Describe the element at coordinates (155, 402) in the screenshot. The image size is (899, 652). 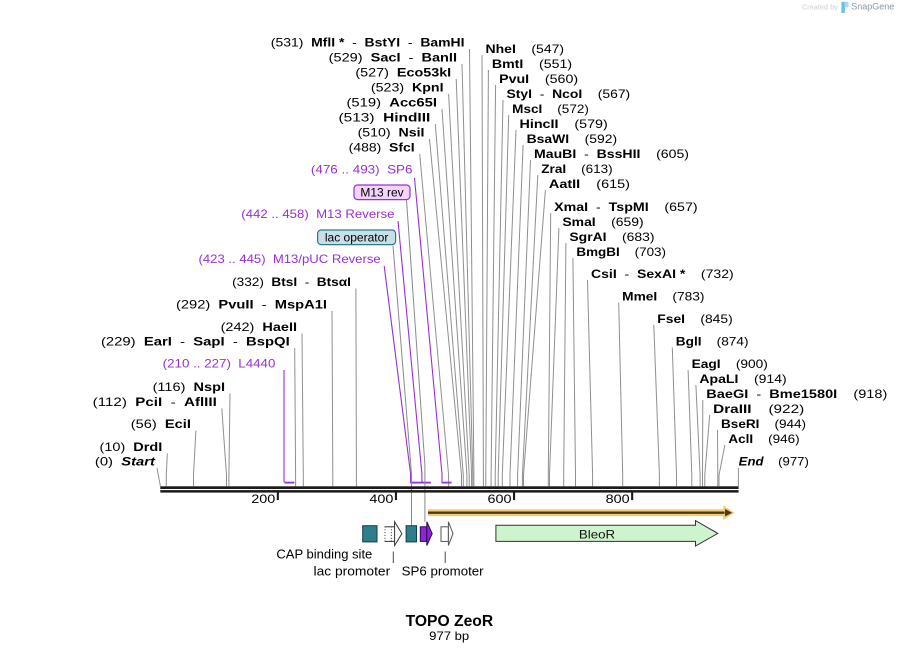
I see `svg-text: (112) PciI - AflIII` at that location.